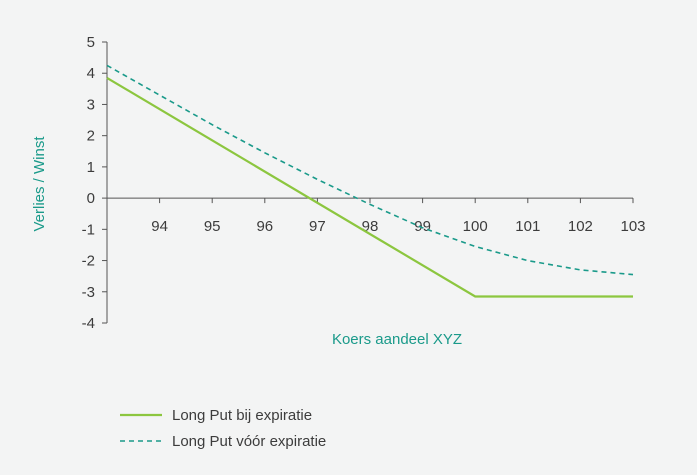  I want to click on y-tick-label: -3, so click(88, 292).